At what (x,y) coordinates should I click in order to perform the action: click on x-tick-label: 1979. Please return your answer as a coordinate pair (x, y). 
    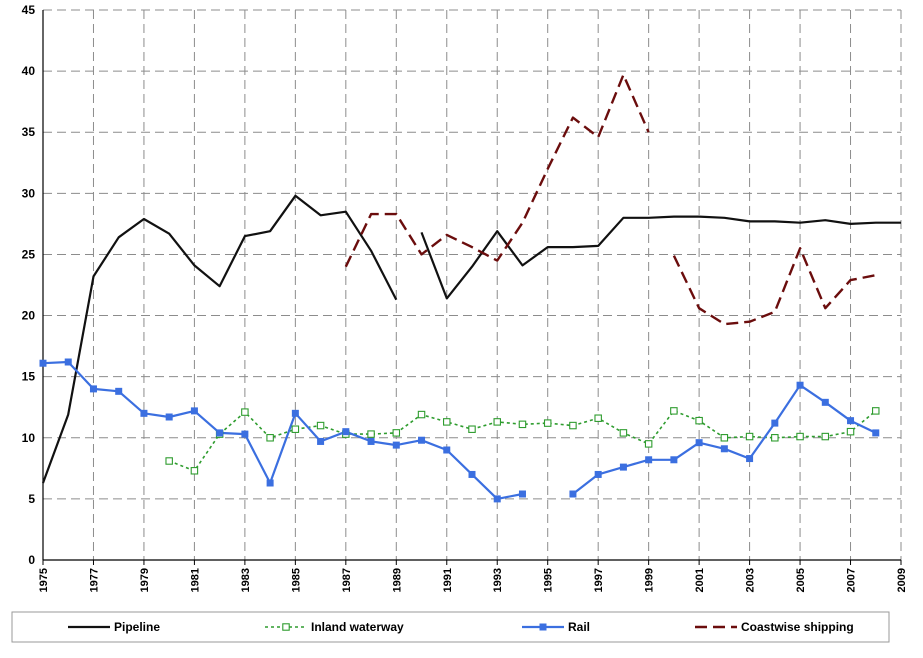
    Looking at the image, I should click on (145, 580).